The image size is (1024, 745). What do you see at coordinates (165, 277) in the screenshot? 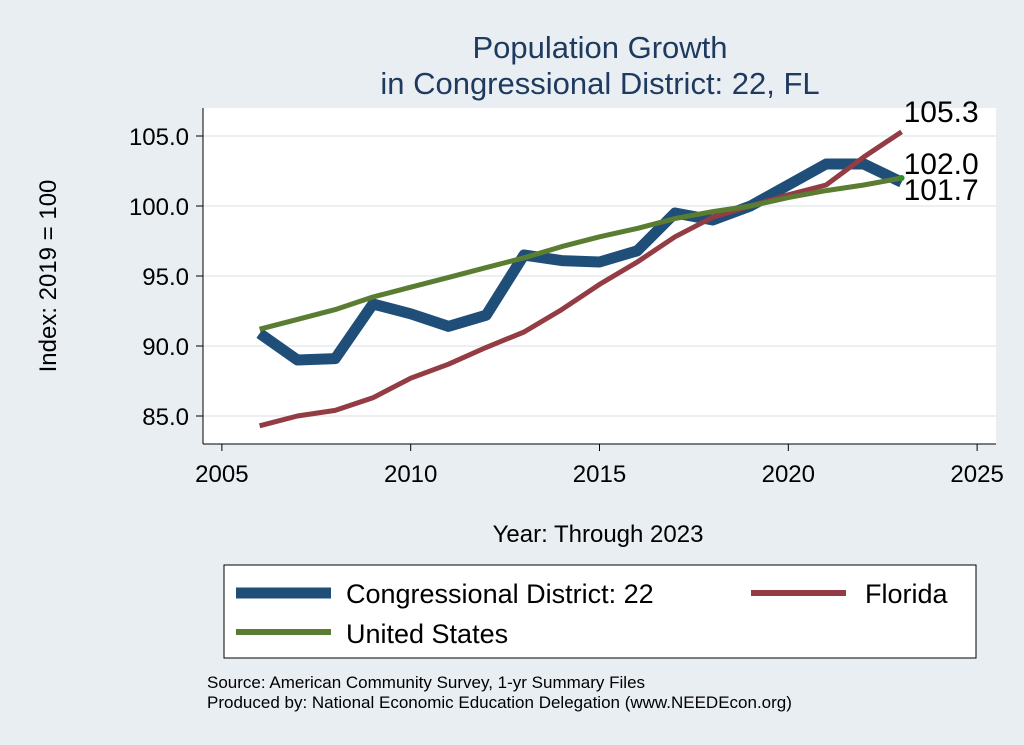
I see `y-tick-label-2: 95.0` at bounding box center [165, 277].